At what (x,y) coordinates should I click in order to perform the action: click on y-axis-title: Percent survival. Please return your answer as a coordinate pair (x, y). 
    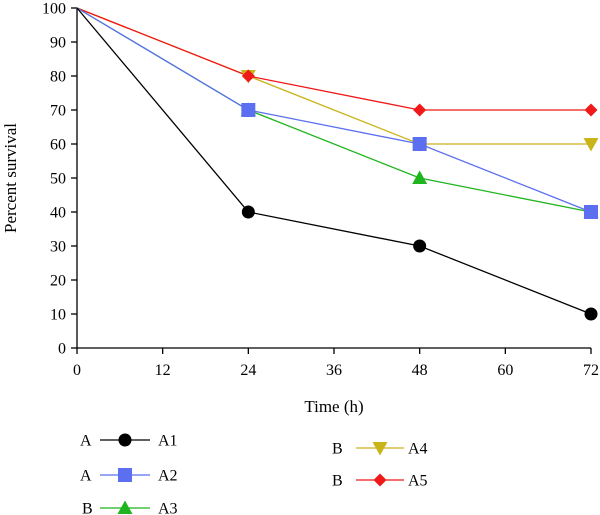
    Looking at the image, I should click on (10, 178).